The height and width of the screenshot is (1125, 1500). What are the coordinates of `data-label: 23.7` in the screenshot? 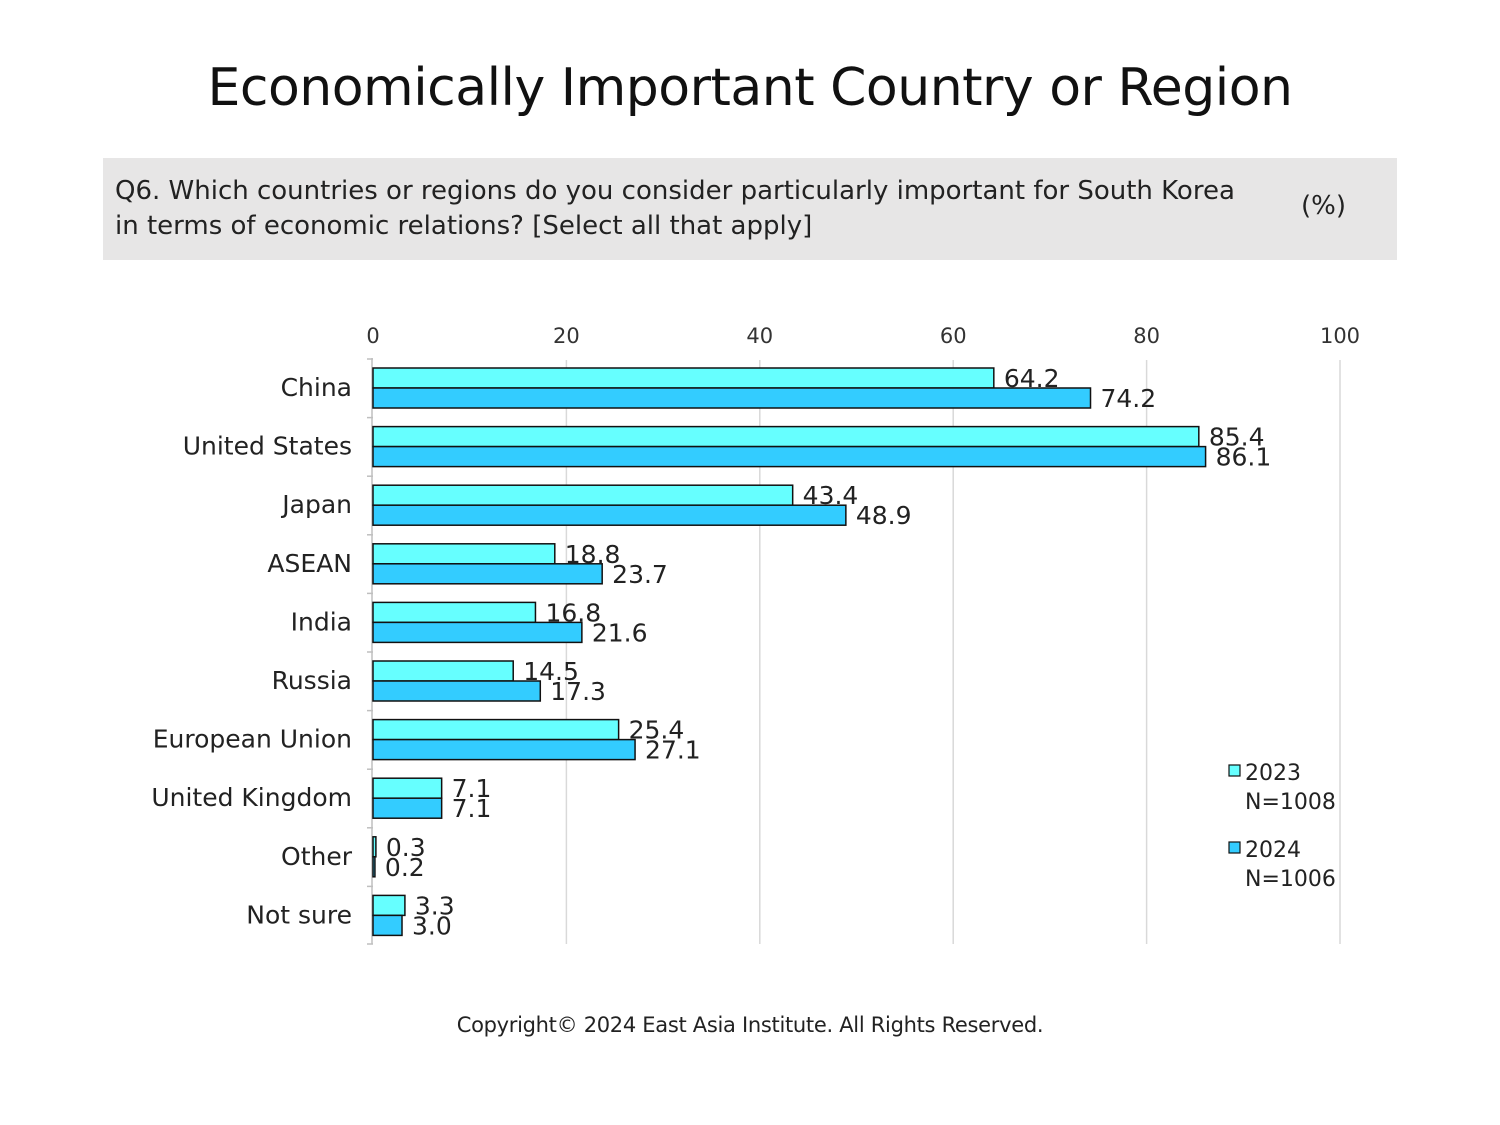 It's located at (640, 574).